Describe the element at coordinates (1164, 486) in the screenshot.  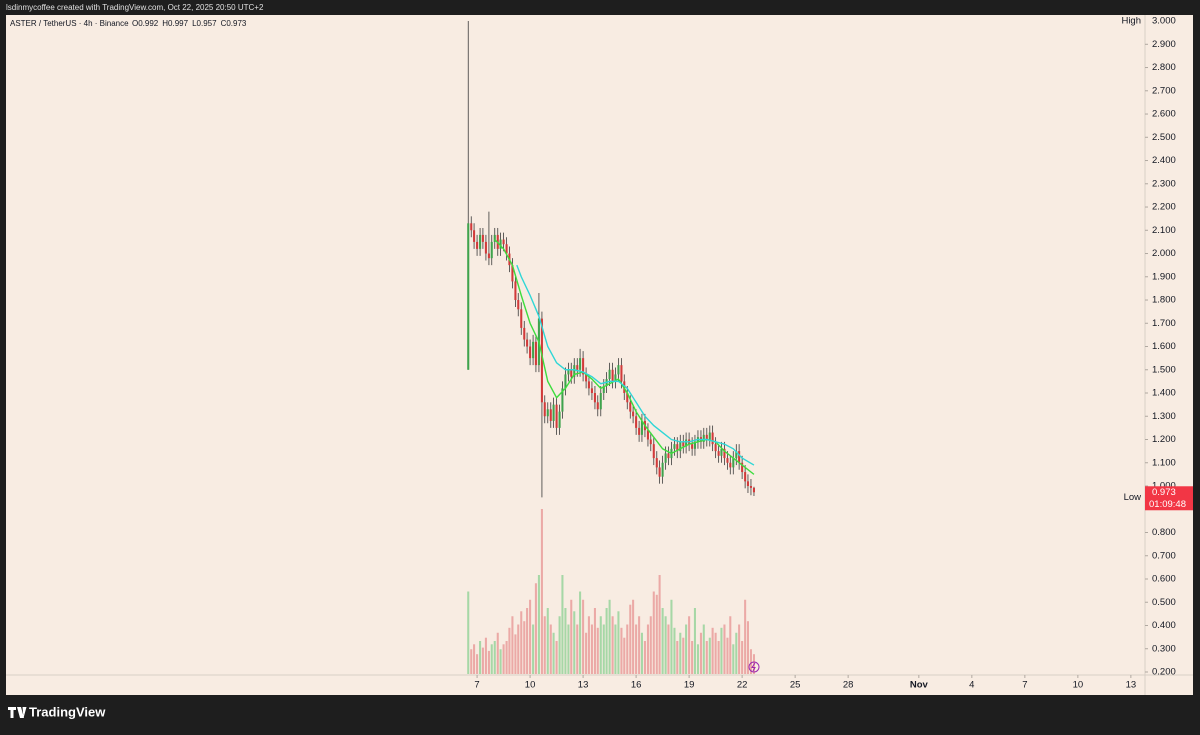
I see `y-tick-label: 1.000` at that location.